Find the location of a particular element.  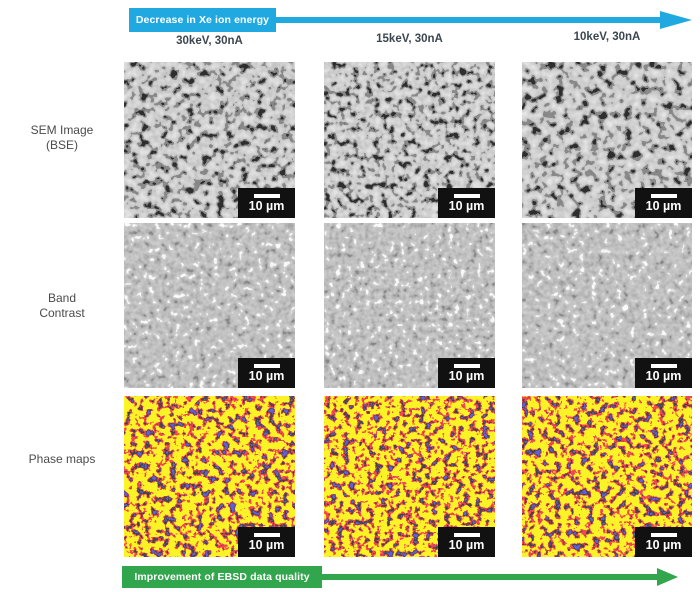

top-arrow-right-arrowhead-icon is located at coordinates (676, 20).